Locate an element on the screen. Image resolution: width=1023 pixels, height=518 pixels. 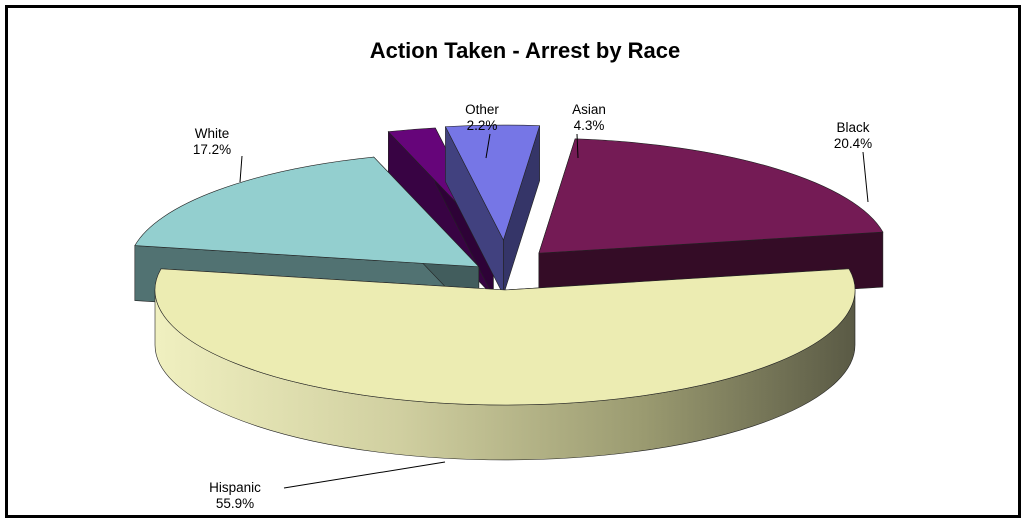
slice-percent: 4.3% is located at coordinates (589, 125).